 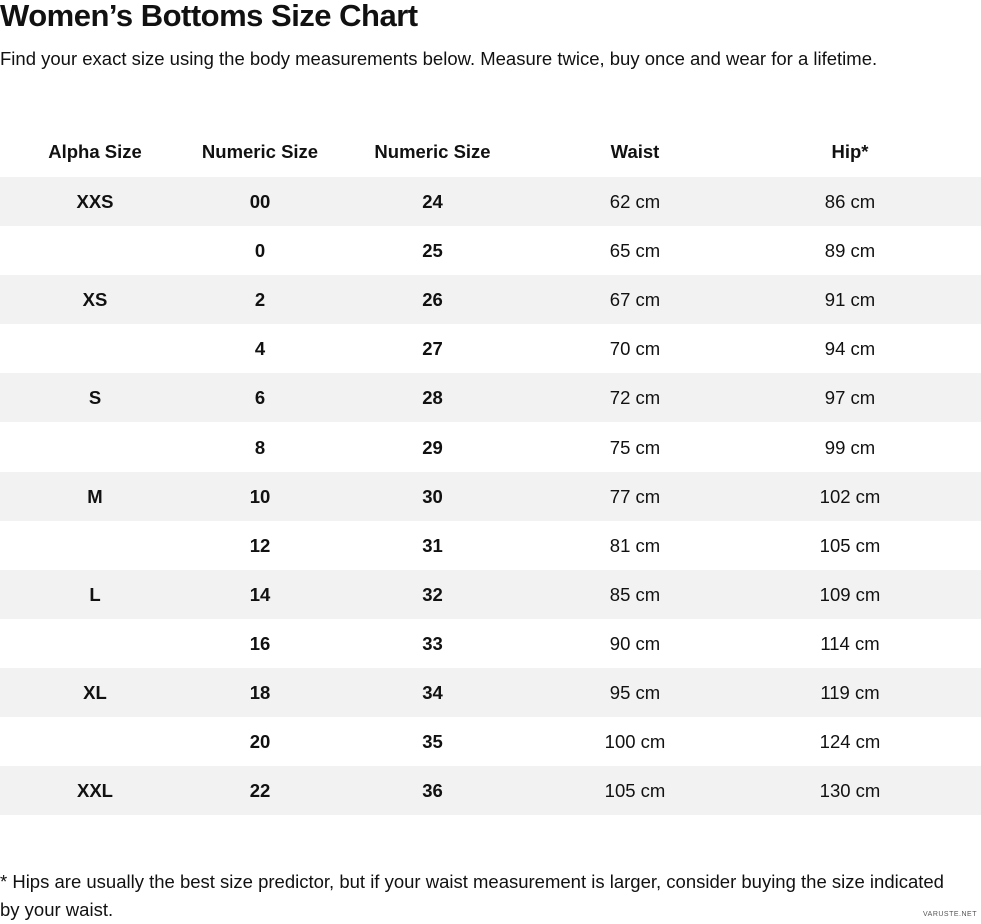 What do you see at coordinates (260, 643) in the screenshot?
I see `table-cell: 16` at bounding box center [260, 643].